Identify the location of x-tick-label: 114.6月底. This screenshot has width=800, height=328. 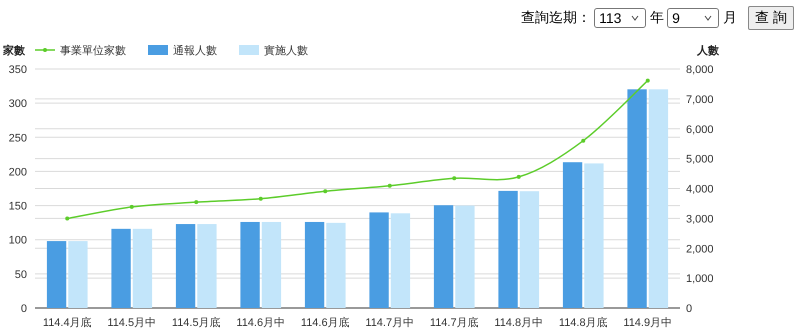
(325, 322).